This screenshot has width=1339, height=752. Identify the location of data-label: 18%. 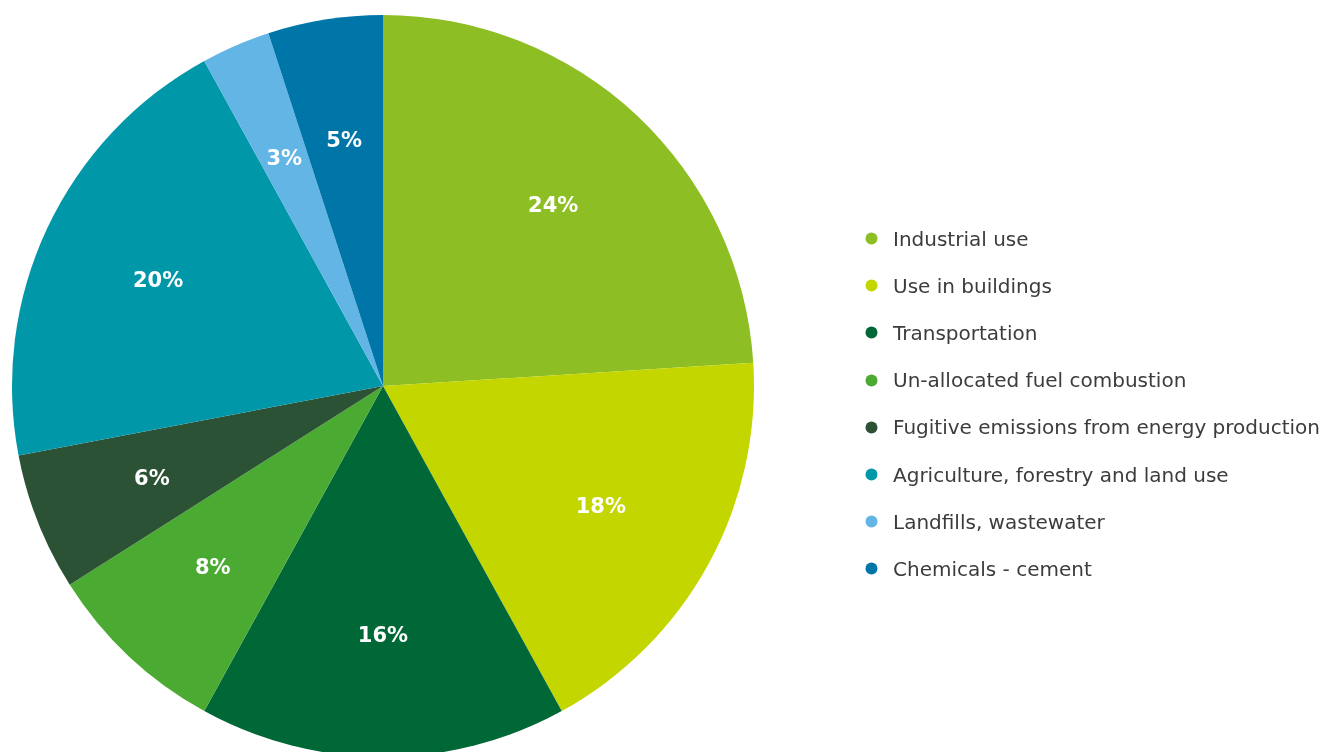
(600, 505).